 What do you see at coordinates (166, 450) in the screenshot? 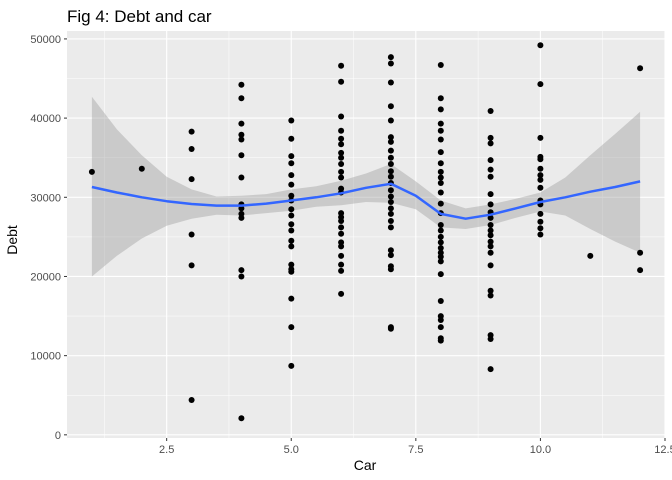
I see `x-tick-label: 2.5` at bounding box center [166, 450].